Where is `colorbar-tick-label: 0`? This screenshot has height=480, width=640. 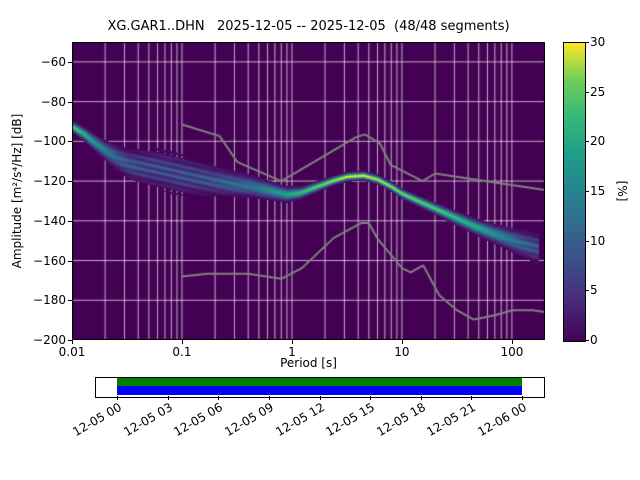 colorbar-tick-label: 0 is located at coordinates (594, 340).